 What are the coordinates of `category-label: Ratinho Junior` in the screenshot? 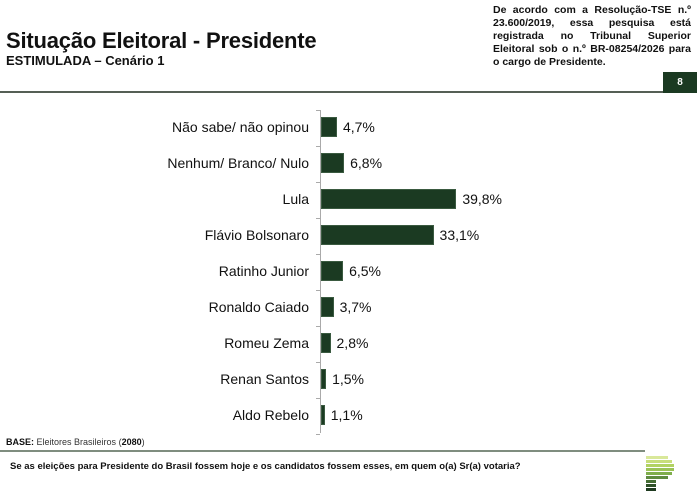 It's located at (263, 271).